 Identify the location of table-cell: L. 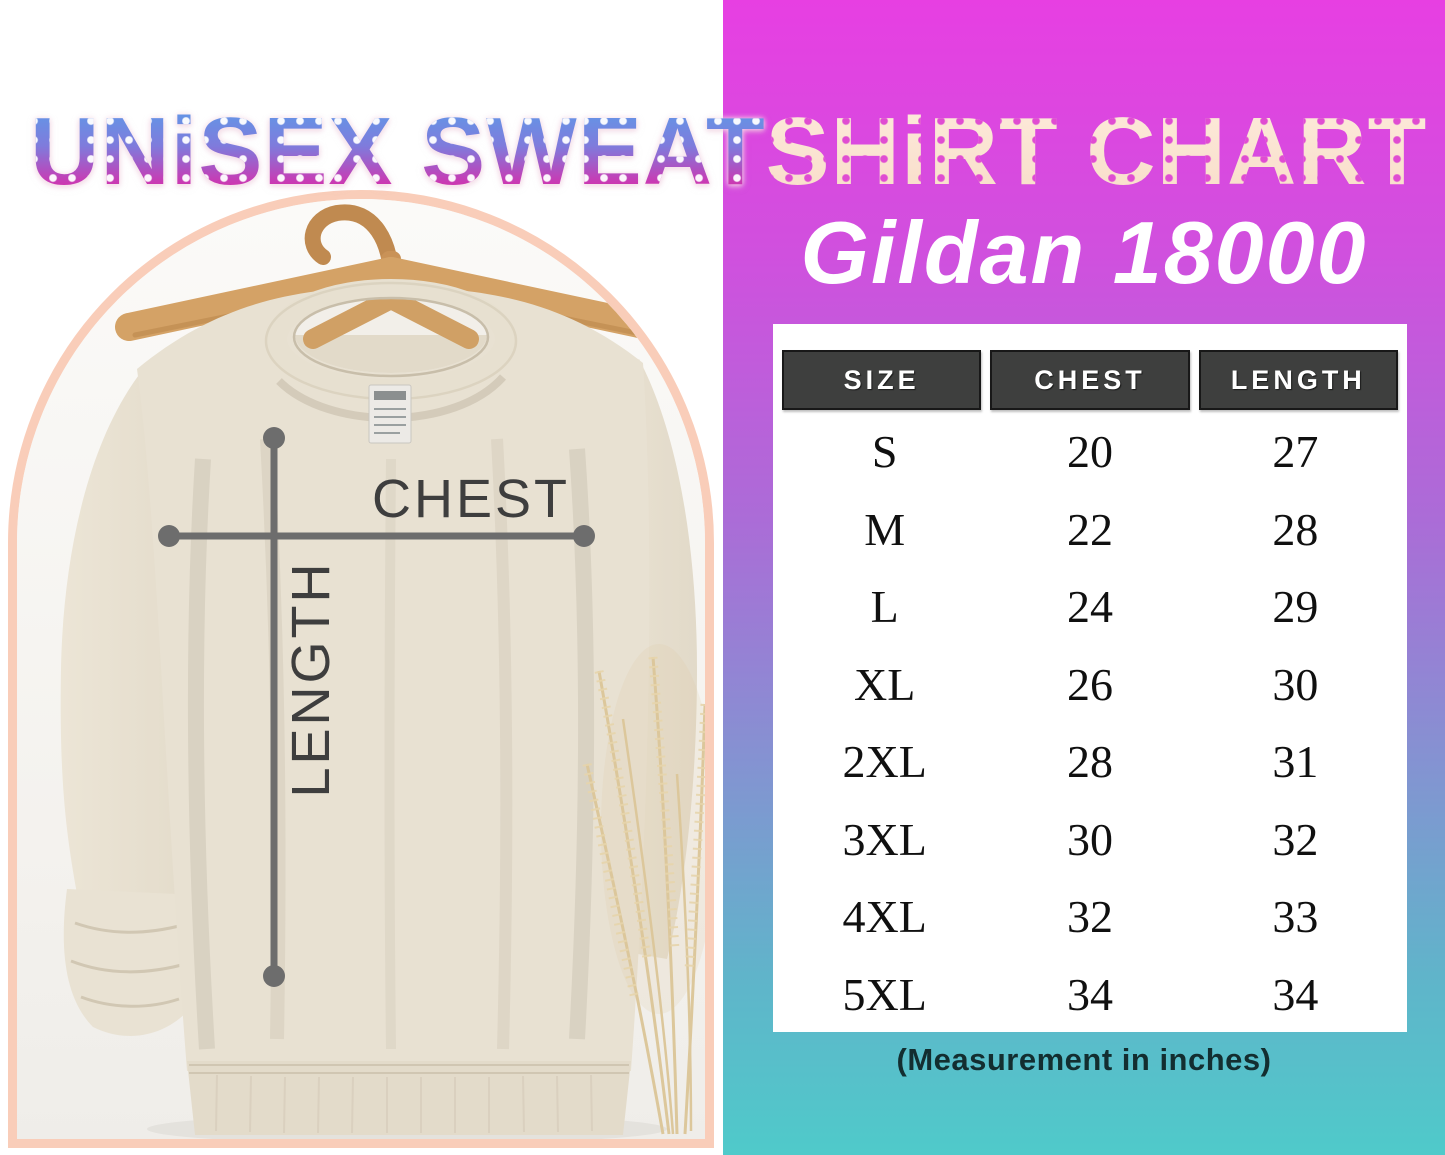
(884, 607).